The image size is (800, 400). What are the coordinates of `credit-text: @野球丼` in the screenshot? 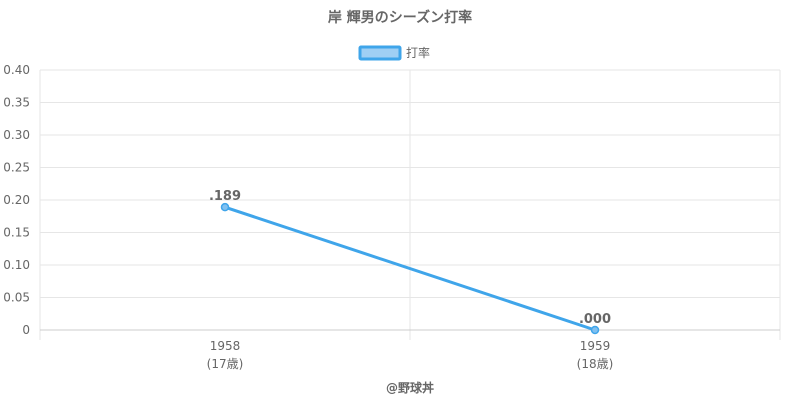 It's located at (410, 387).